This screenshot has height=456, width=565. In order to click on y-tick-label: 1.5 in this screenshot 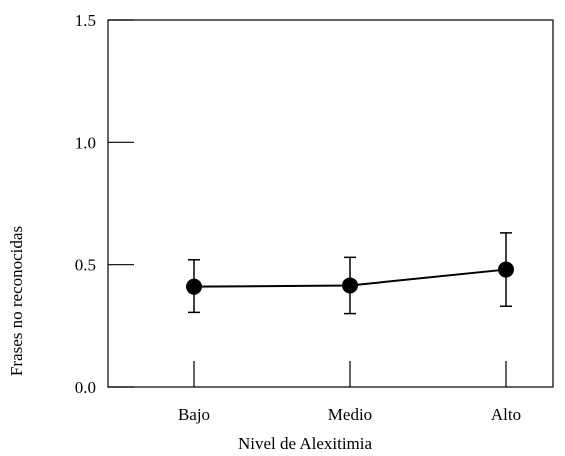, I will do `click(85, 20)`.